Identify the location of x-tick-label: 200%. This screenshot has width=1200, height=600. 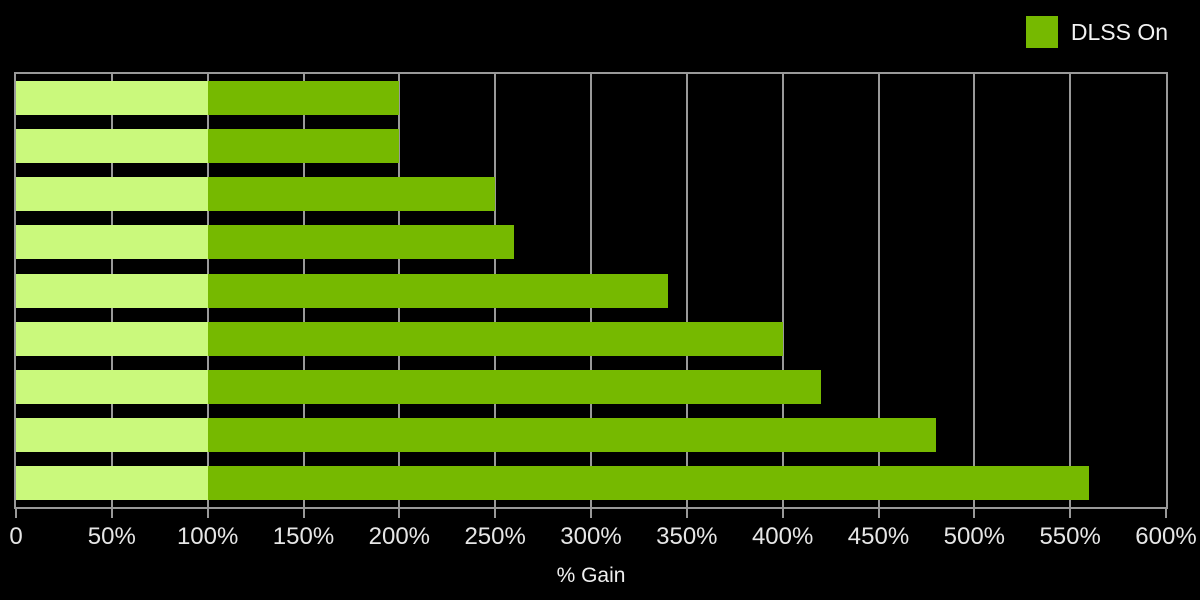
(399, 536).